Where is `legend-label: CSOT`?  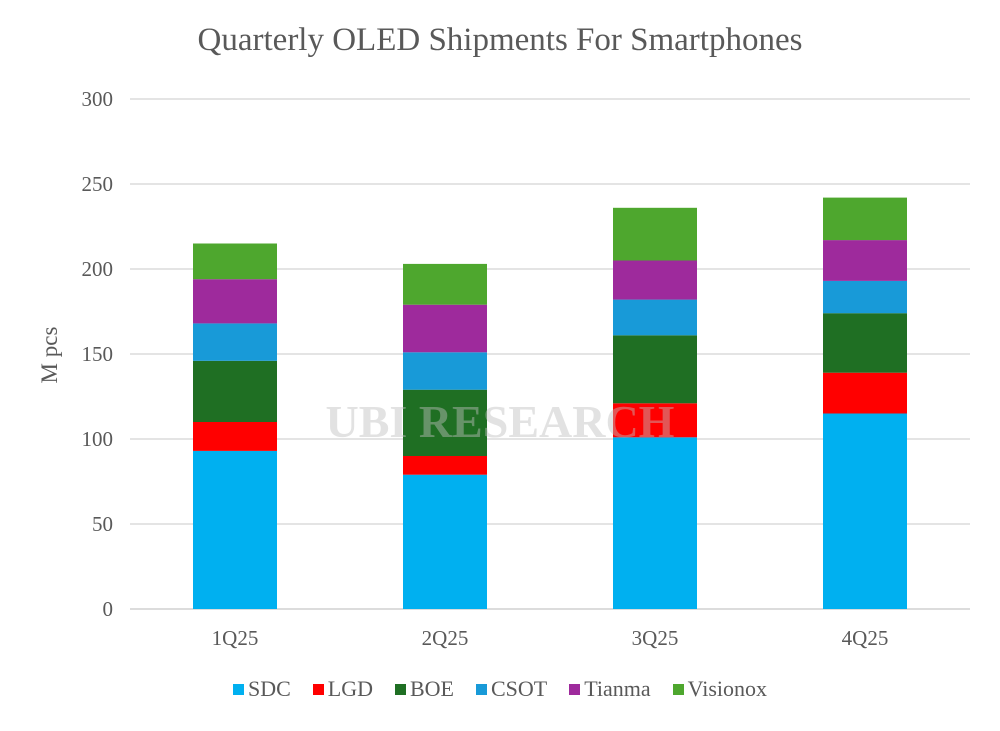 legend-label: CSOT is located at coordinates (519, 688).